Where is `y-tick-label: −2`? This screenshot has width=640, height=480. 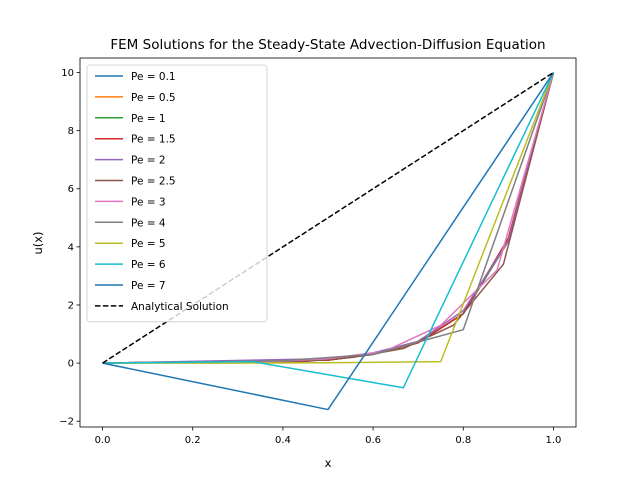 y-tick-label: −2 is located at coordinates (66, 422).